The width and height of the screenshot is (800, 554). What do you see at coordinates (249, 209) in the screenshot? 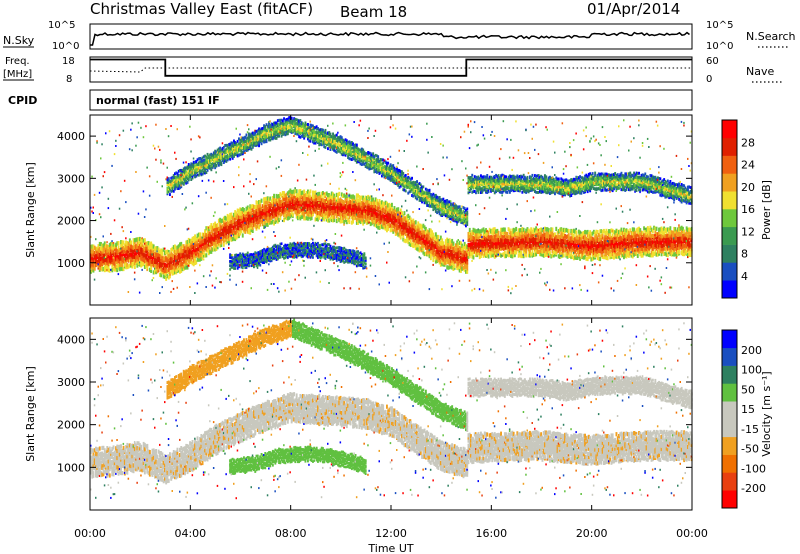
I see `heat-cell-power-plot-1928` at bounding box center [249, 209].